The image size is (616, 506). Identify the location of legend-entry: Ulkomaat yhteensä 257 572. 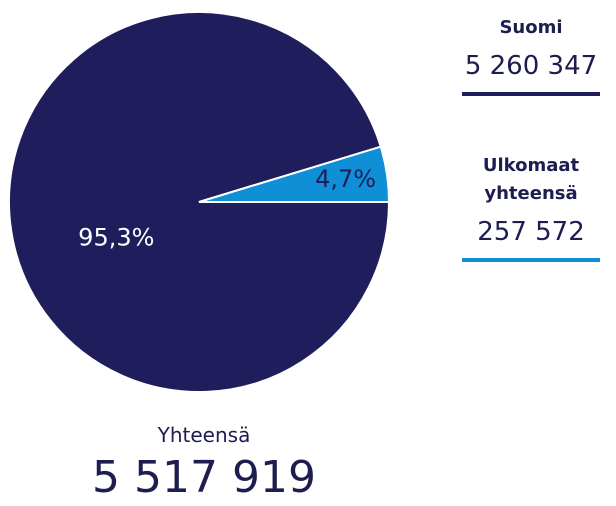
(531, 207).